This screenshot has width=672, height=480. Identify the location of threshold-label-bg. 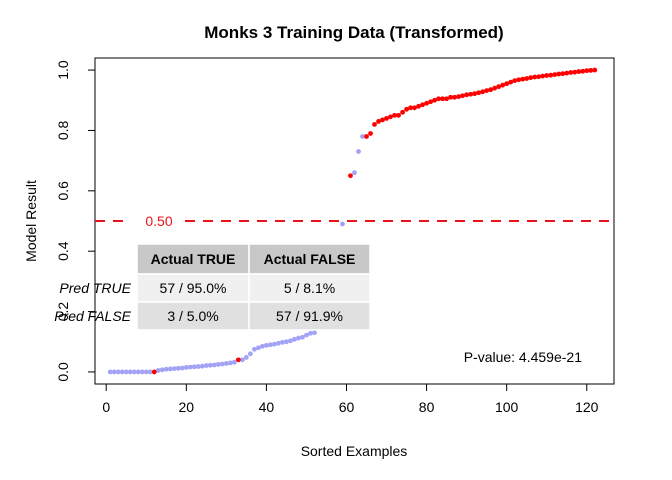
(155, 221).